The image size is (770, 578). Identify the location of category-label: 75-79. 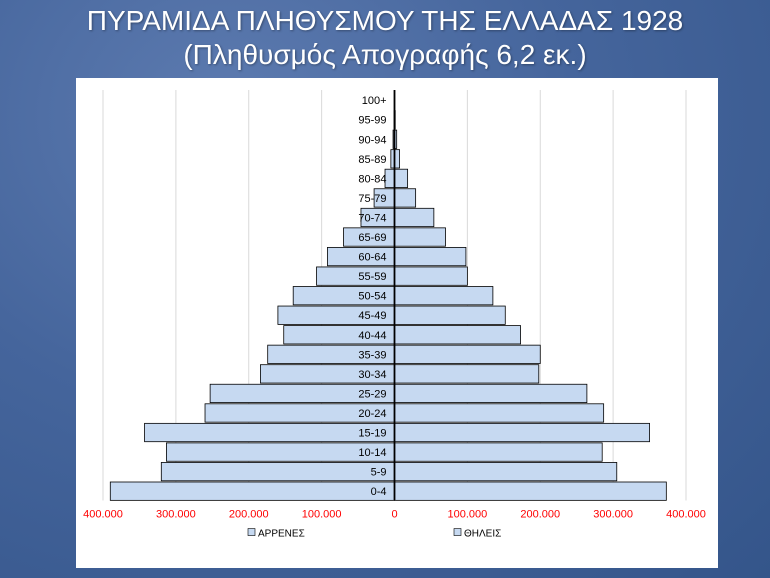
(372, 199).